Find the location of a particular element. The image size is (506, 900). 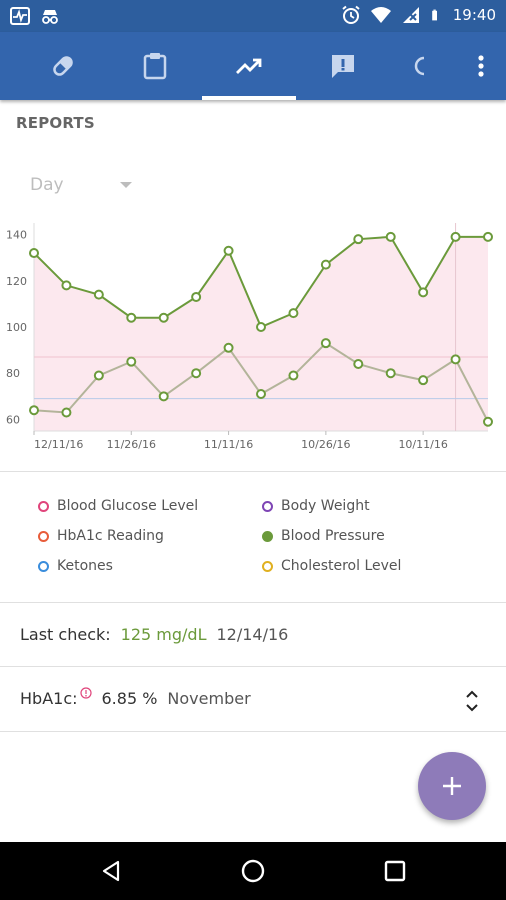

last-check-value: 125 mg/dL is located at coordinates (163, 634).